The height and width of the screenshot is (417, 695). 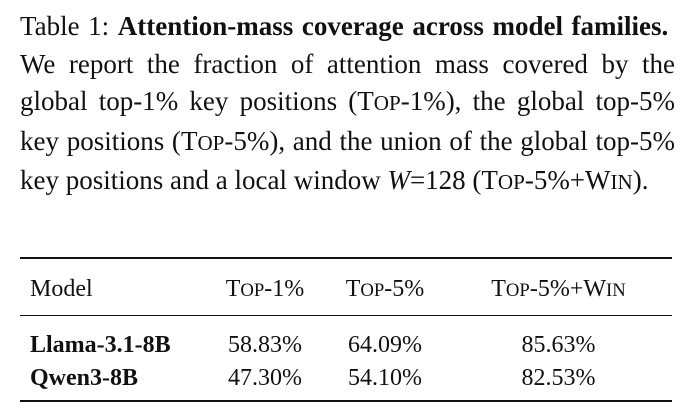 What do you see at coordinates (84, 377) in the screenshot?
I see `cell-model: Qwen3-8B` at bounding box center [84, 377].